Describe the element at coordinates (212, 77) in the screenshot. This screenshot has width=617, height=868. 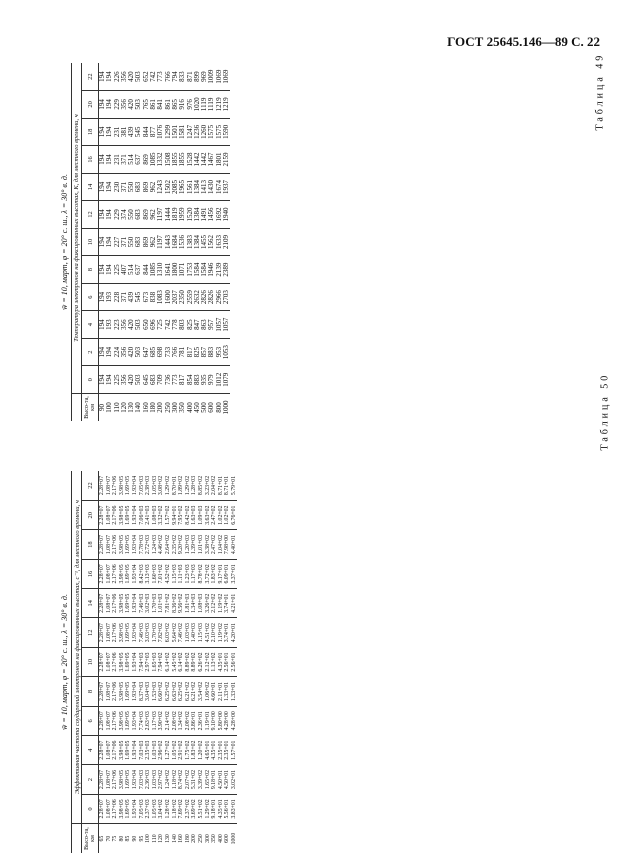
I see `value-cell: 1009` at that location.